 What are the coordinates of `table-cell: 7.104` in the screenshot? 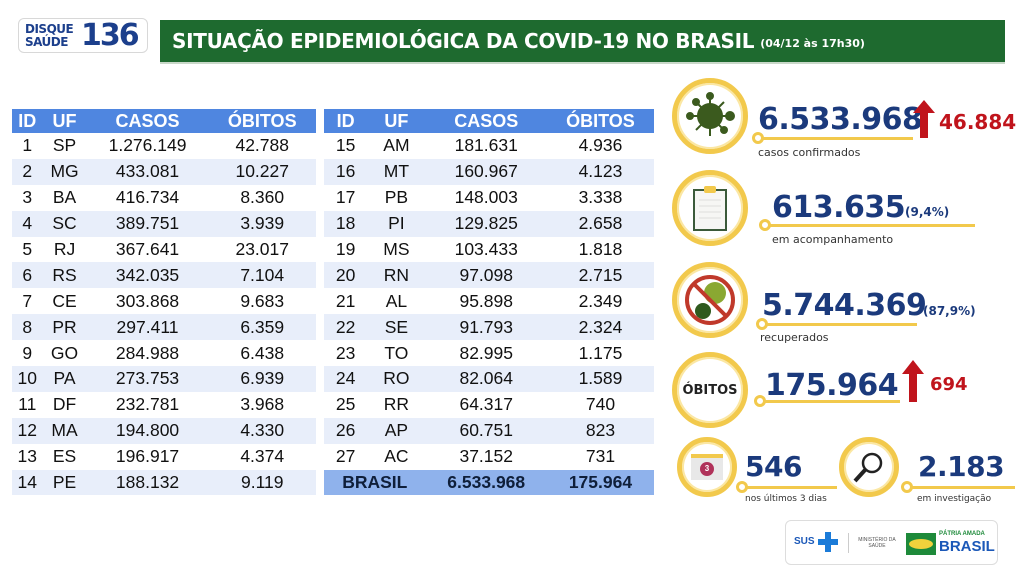 It's located at (262, 275).